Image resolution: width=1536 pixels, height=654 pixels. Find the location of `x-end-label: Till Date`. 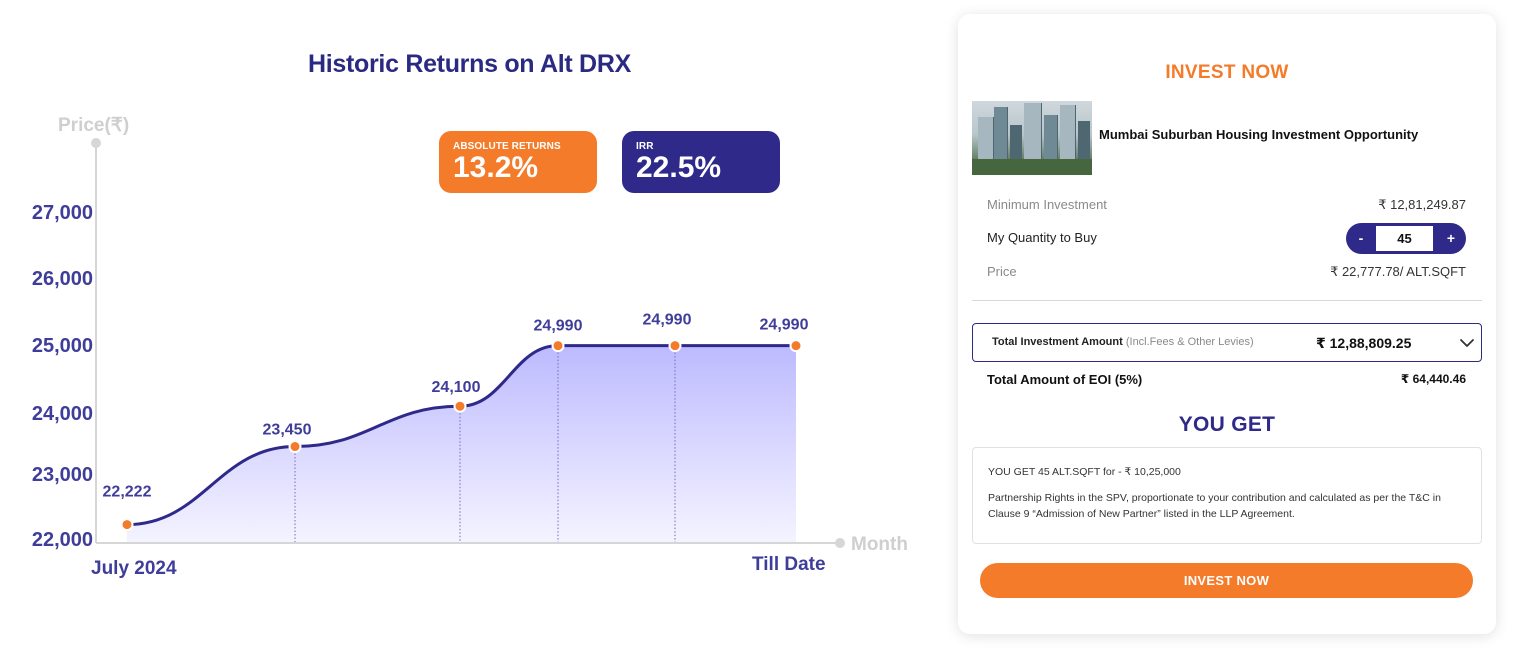

x-end-label: Till Date is located at coordinates (789, 564).